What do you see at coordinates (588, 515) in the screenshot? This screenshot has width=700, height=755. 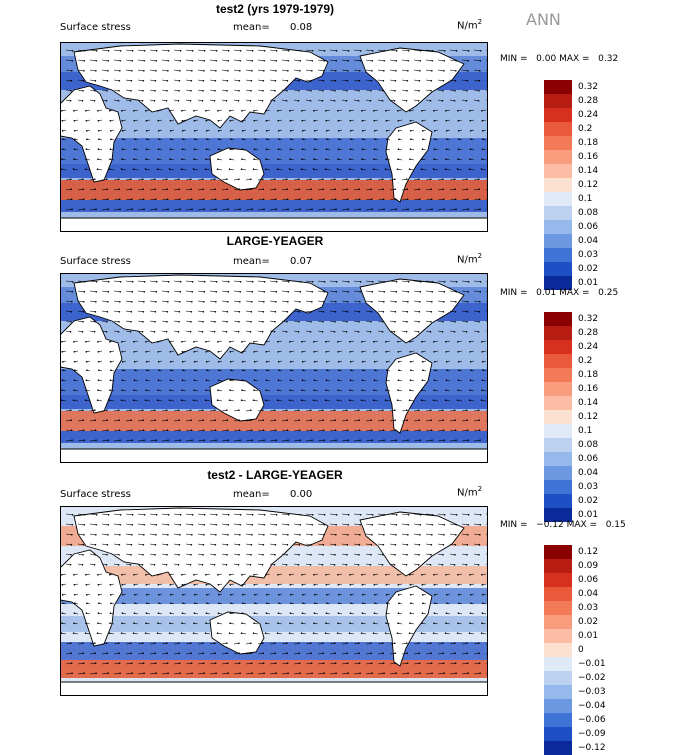 I see `colorbar-tick-label: 0.01` at bounding box center [588, 515].